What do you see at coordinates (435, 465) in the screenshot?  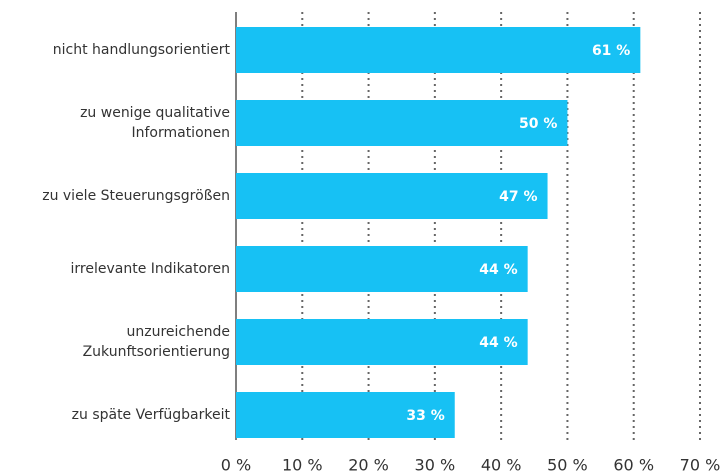 I see `x-tick-label: 30 %` at bounding box center [435, 465].